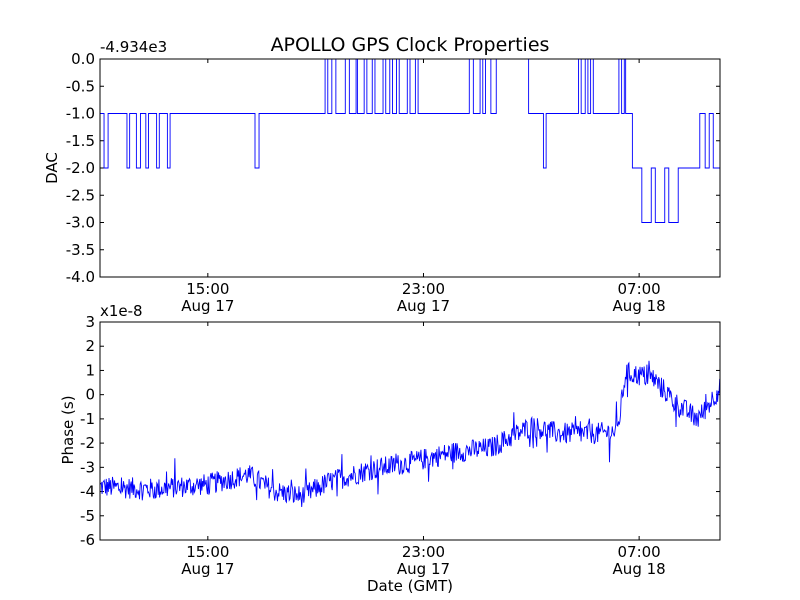 The width and height of the screenshot is (800, 600). I want to click on dac-xtick-time: 15:00, so click(207, 289).